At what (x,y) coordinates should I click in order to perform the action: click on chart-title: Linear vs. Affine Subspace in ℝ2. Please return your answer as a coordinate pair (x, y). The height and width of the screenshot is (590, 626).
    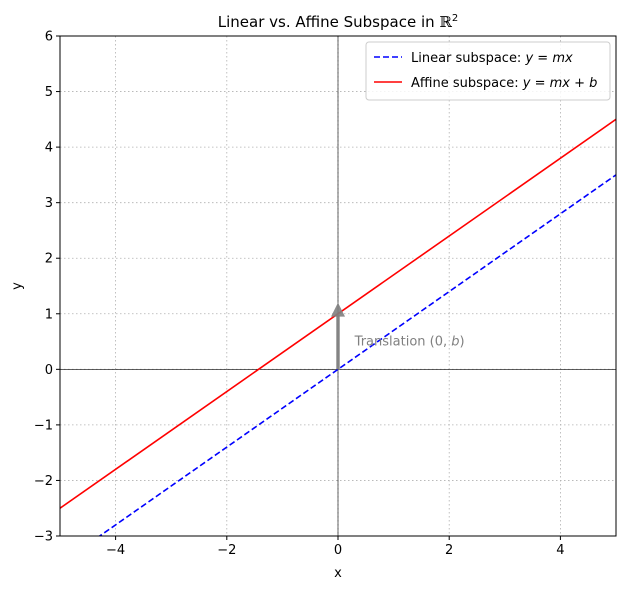
    Looking at the image, I should click on (338, 22).